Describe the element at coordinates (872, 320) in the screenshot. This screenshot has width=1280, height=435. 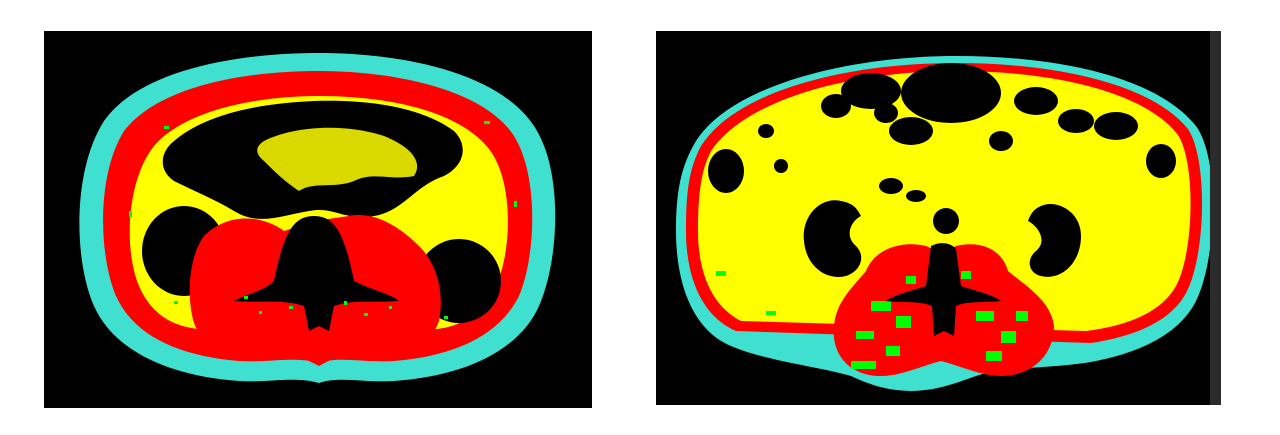
I see `right-intramuscular-fat` at that location.